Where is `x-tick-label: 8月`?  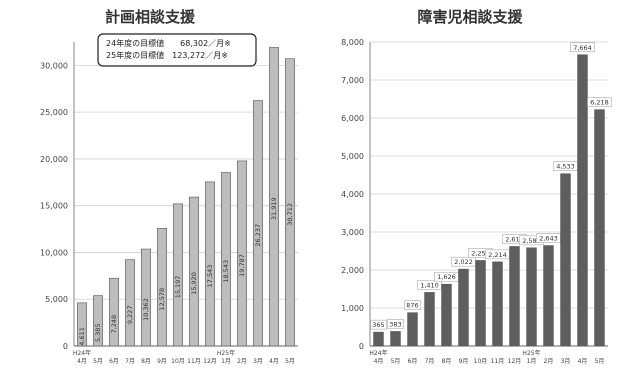 x-tick-label: 8月 is located at coordinates (447, 361).